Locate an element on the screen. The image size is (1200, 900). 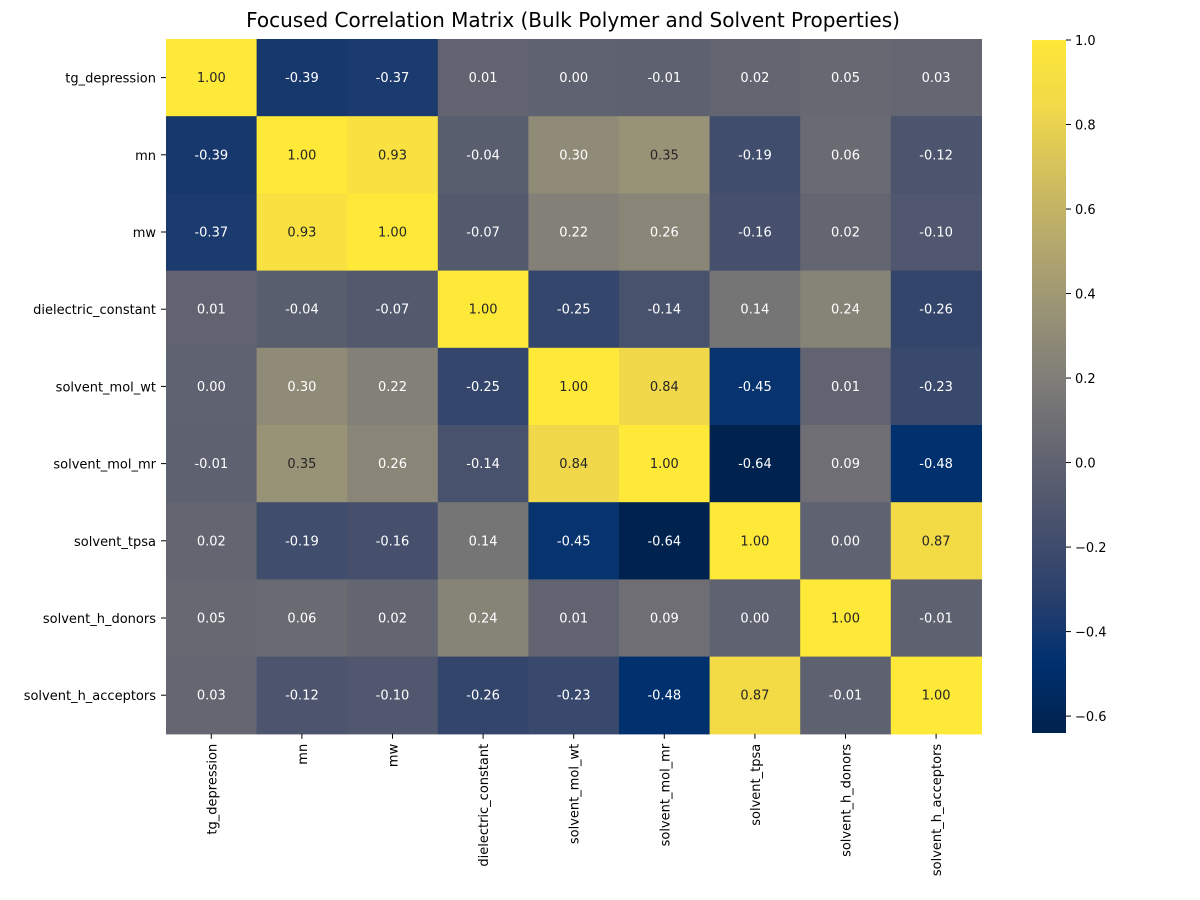
cell-value-label: -0.64 is located at coordinates (664, 541).